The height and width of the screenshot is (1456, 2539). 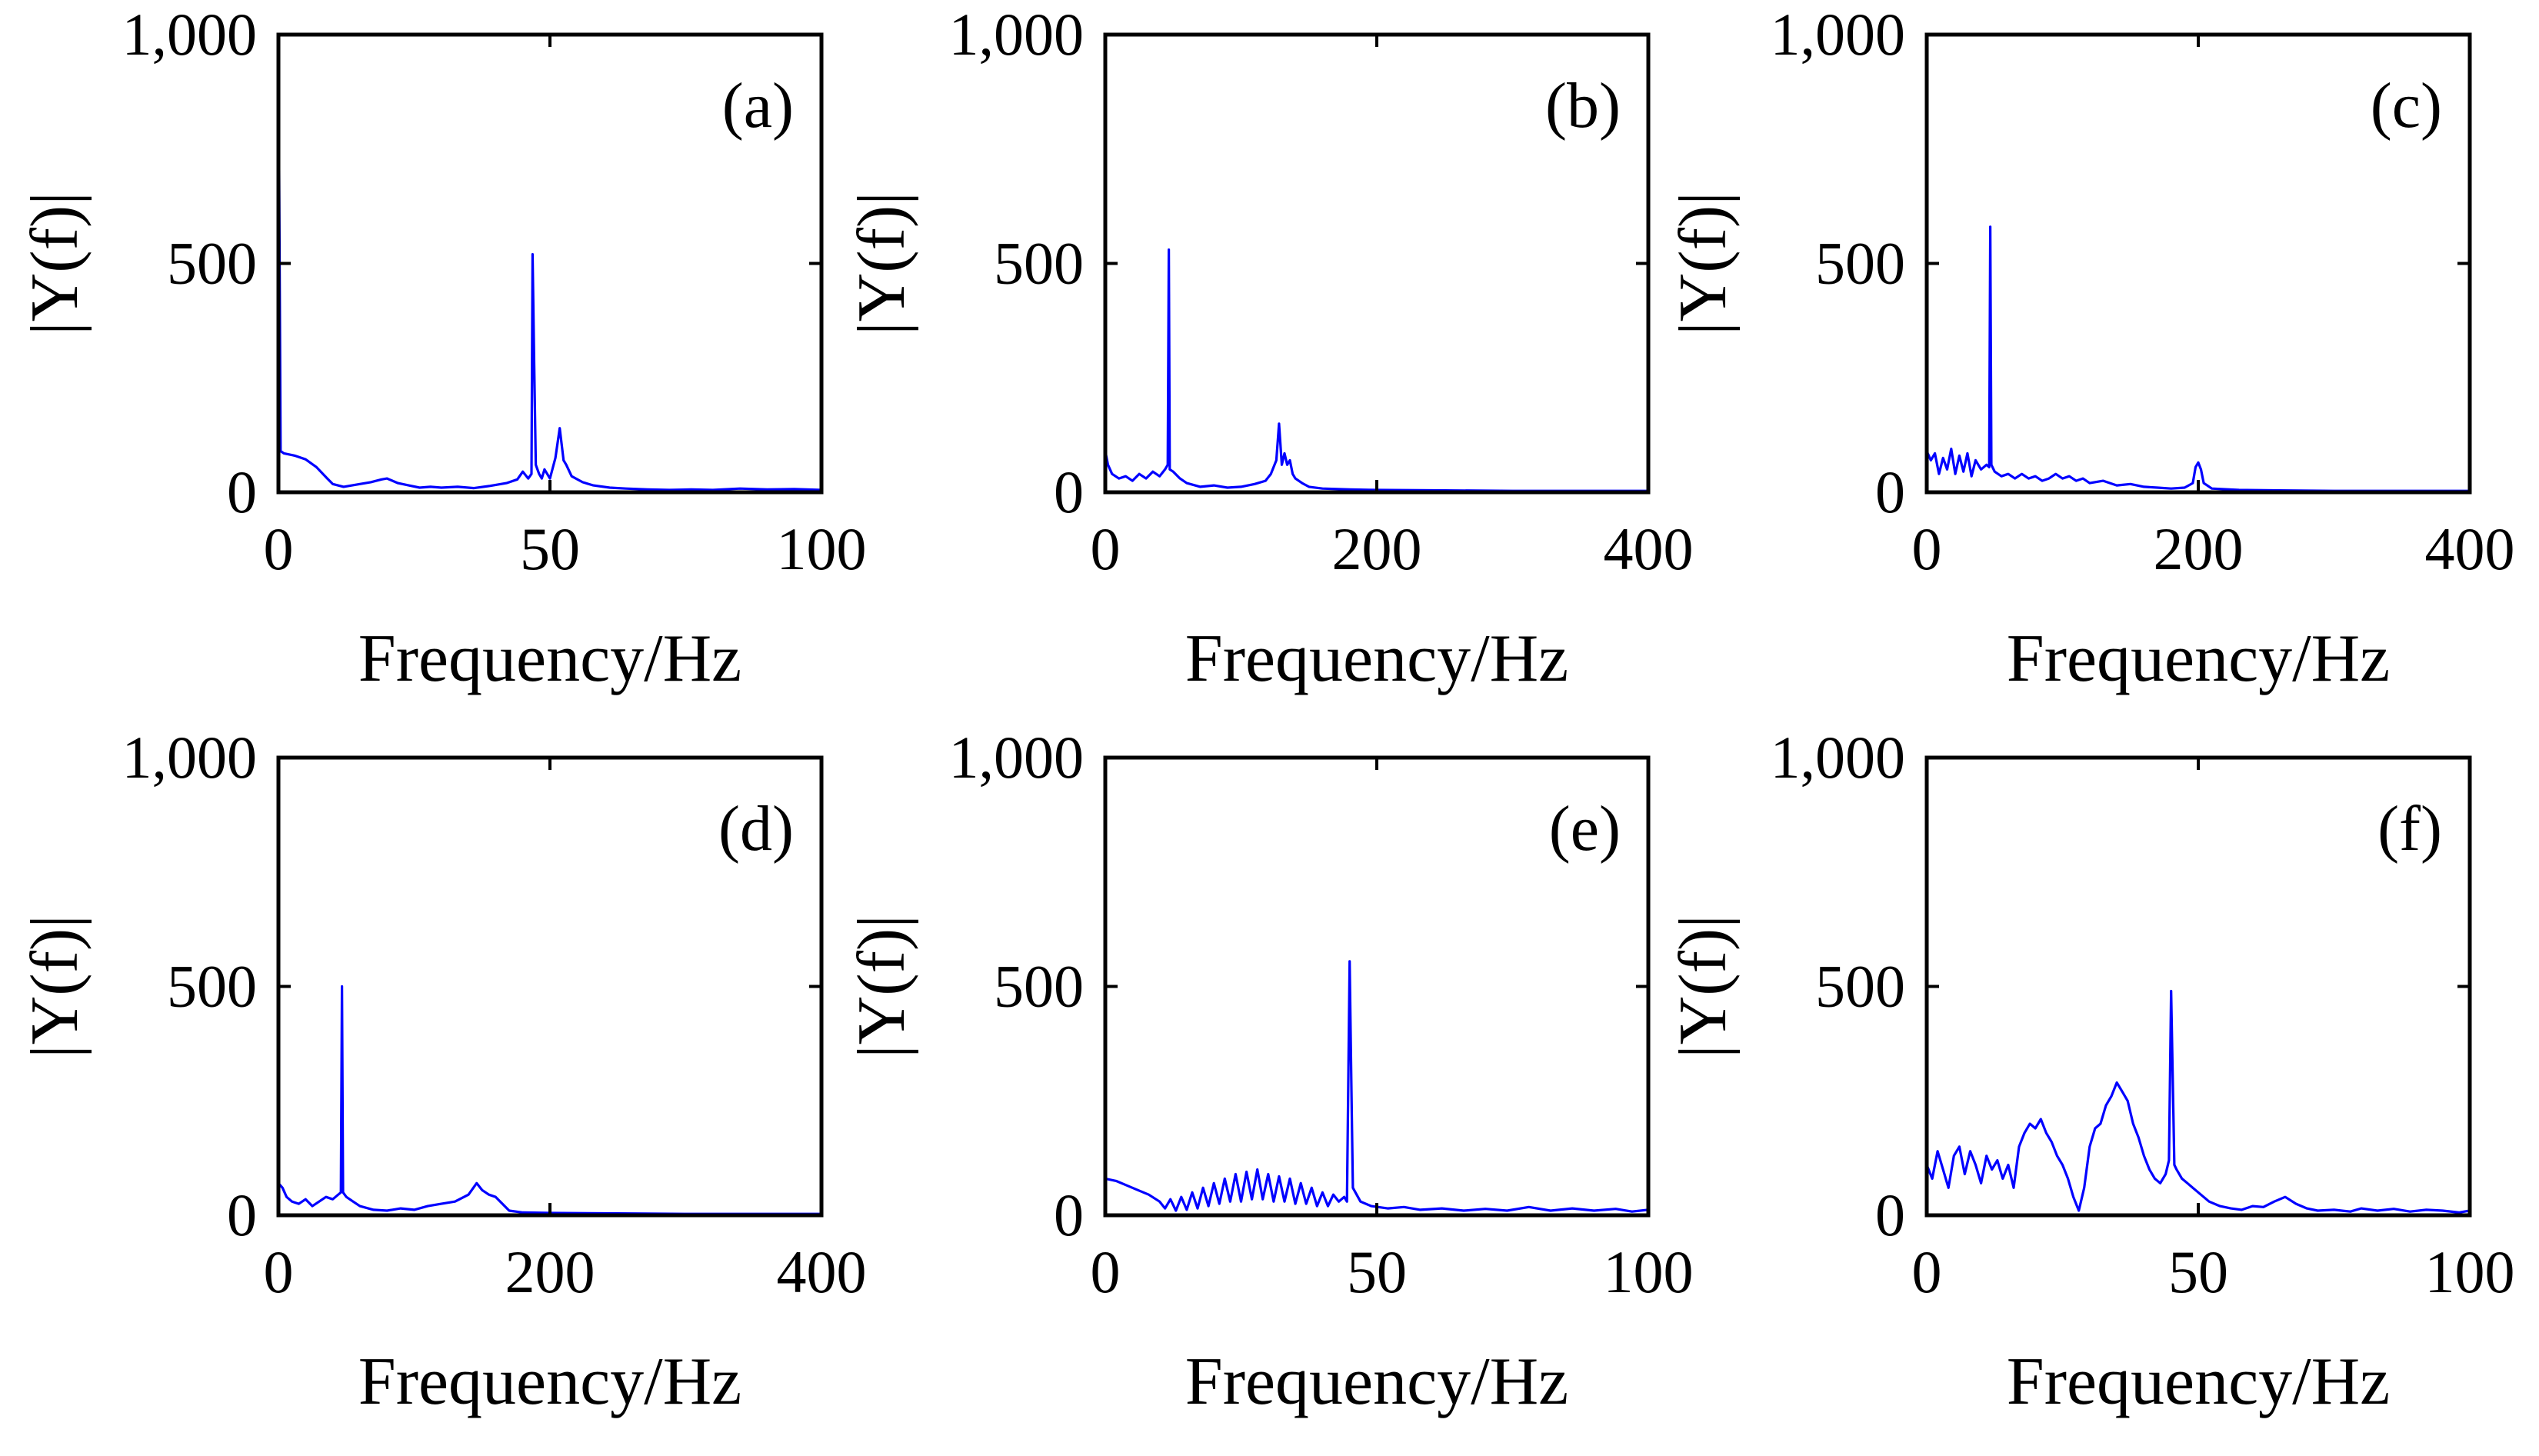 I want to click on panel-label: (c), so click(x=2407, y=106).